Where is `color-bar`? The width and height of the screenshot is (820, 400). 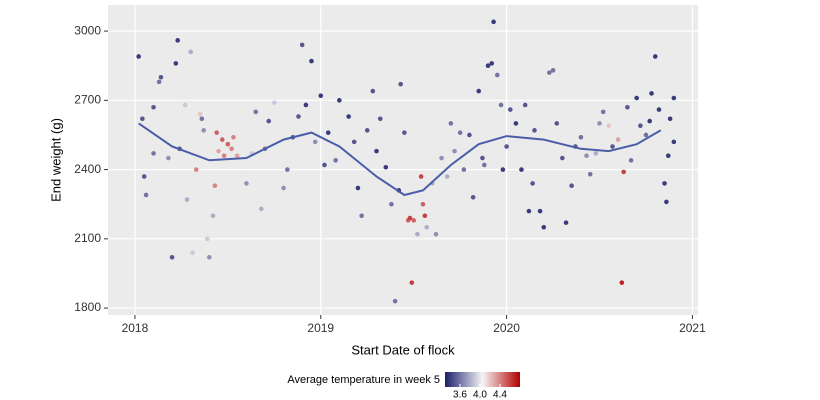
color-bar is located at coordinates (482, 379).